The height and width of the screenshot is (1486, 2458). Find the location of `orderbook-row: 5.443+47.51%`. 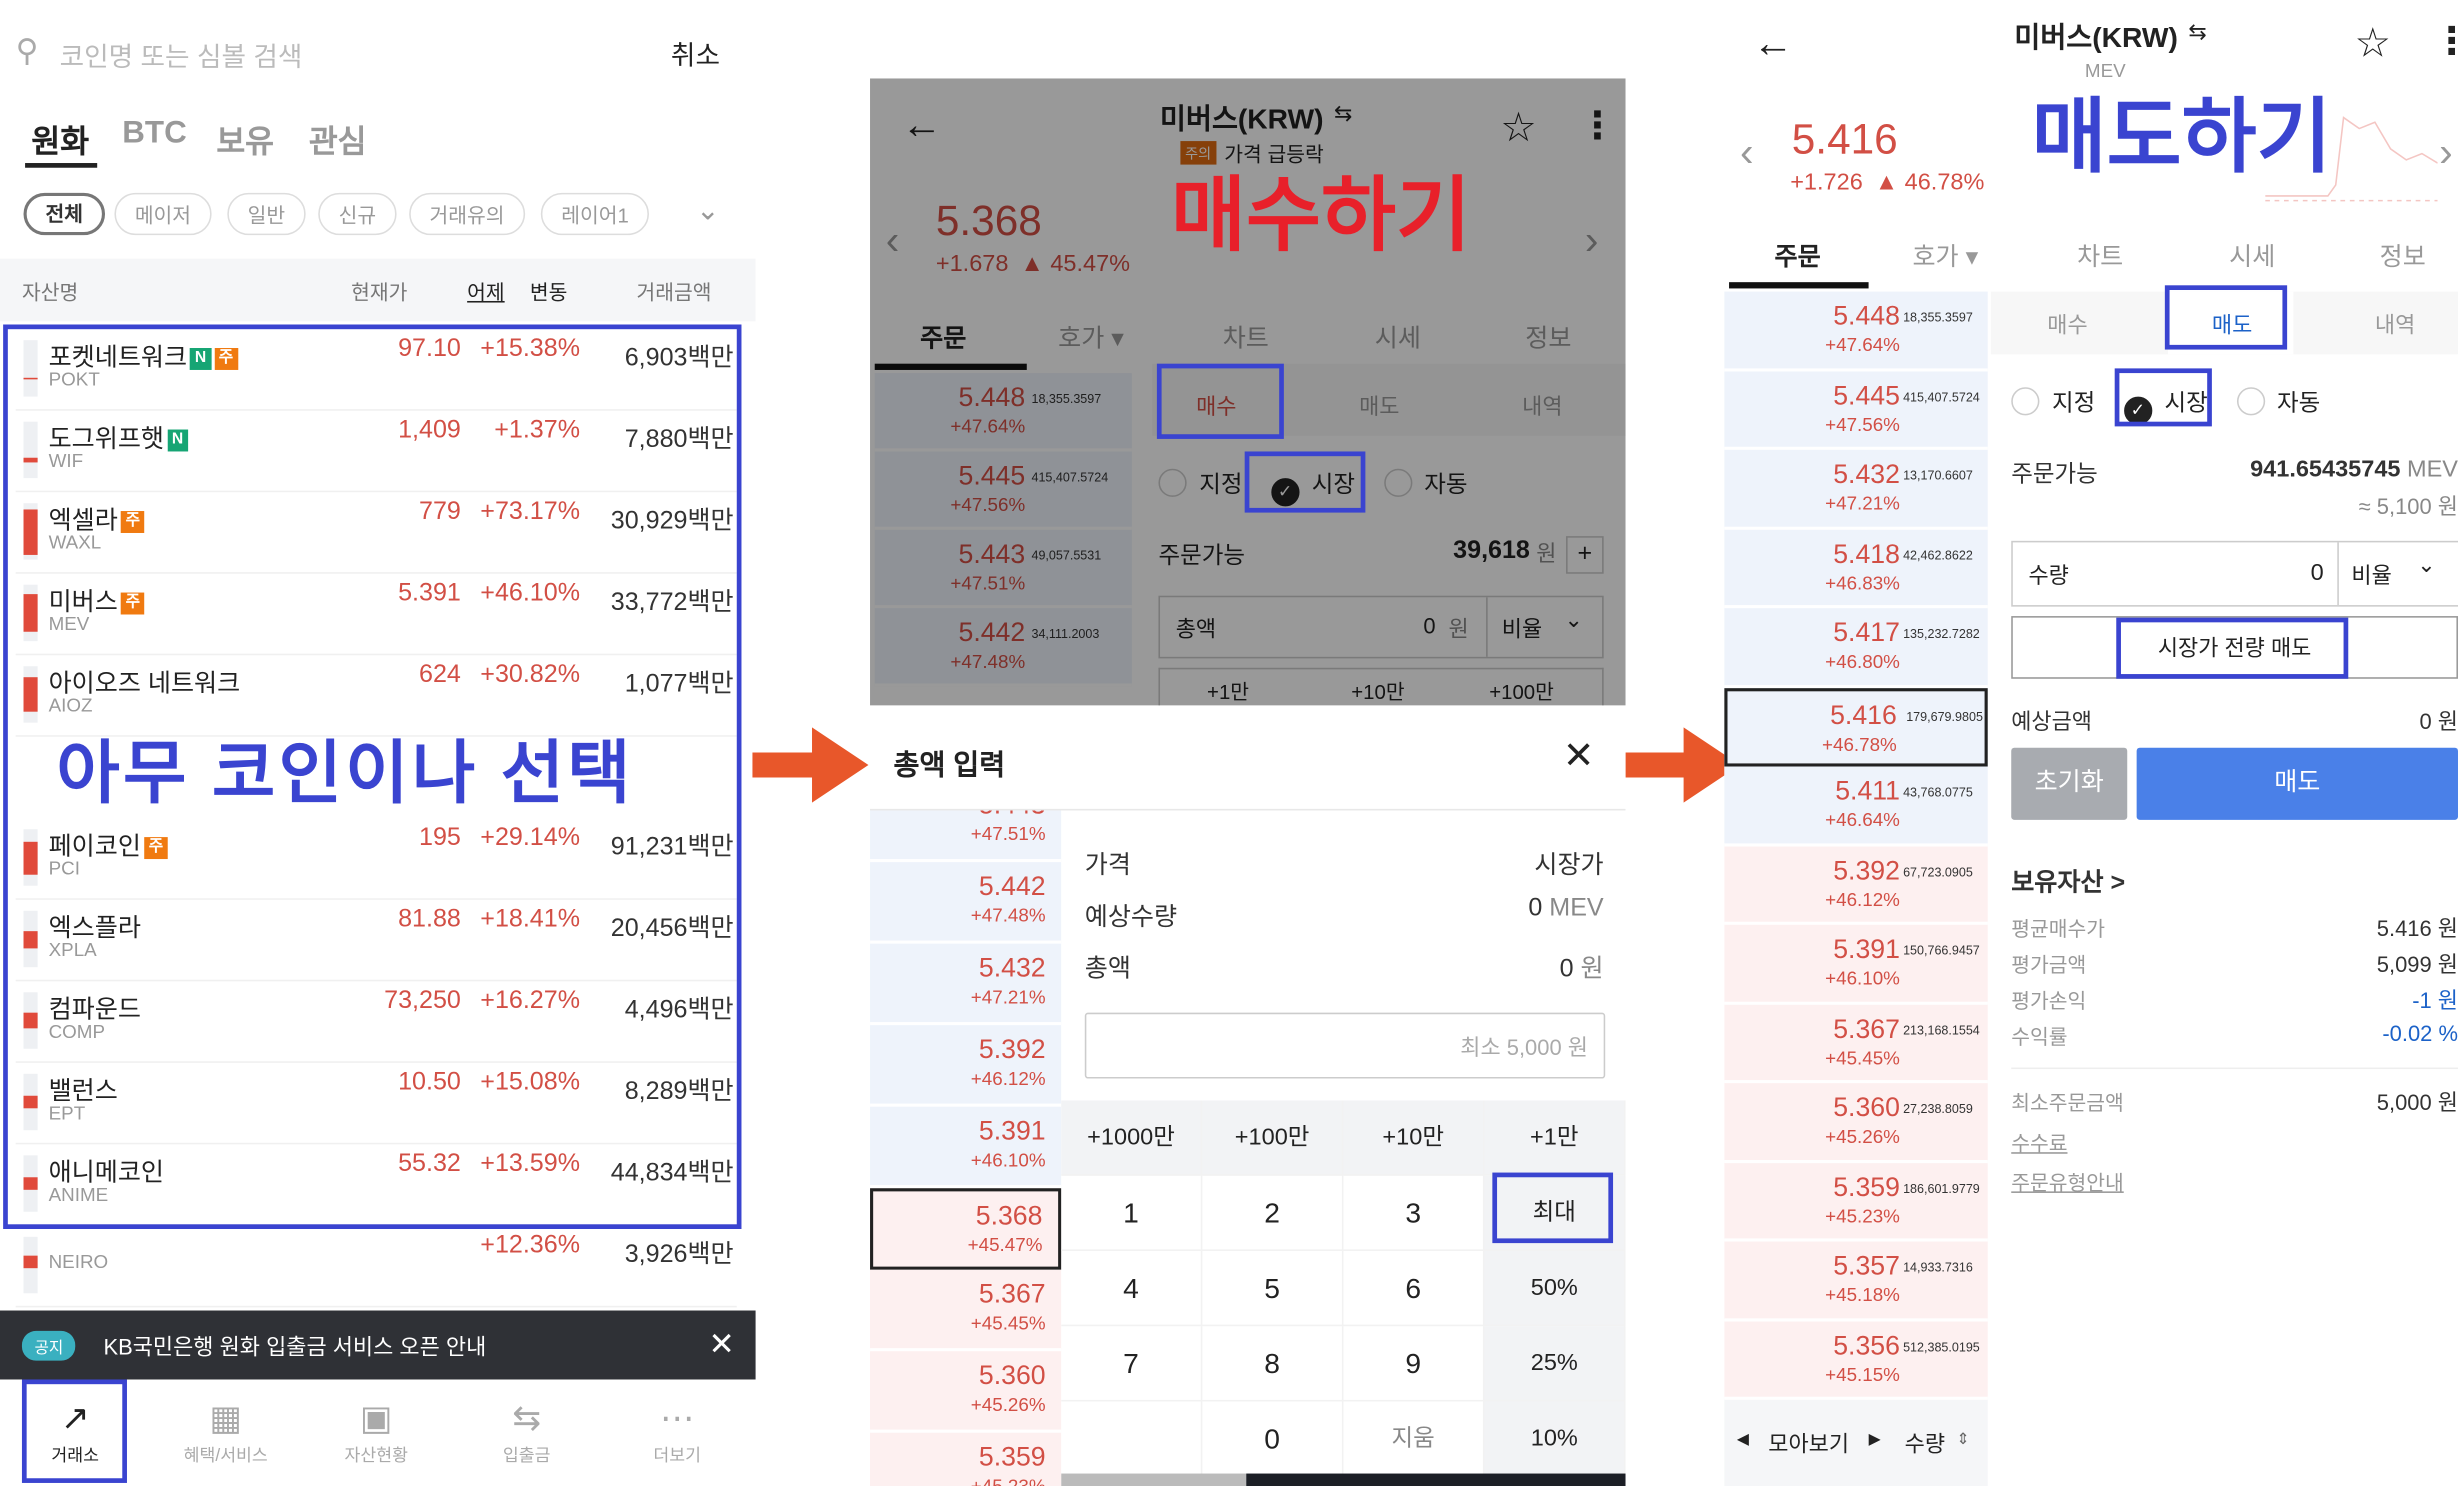

orderbook-row: 5.443+47.51% is located at coordinates (966, 836).